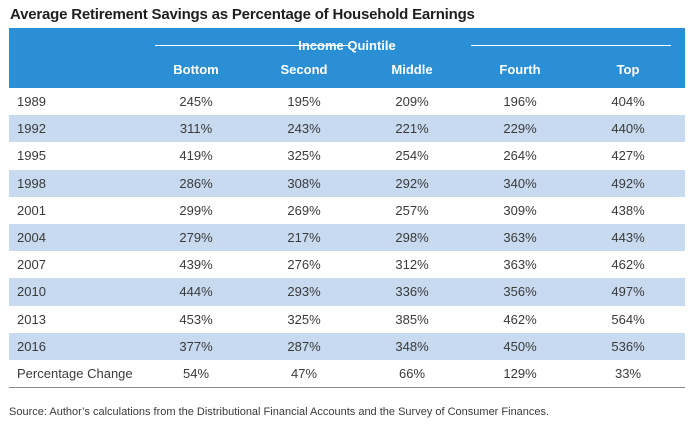  What do you see at coordinates (31, 346) in the screenshot?
I see `row-label: 2016` at bounding box center [31, 346].